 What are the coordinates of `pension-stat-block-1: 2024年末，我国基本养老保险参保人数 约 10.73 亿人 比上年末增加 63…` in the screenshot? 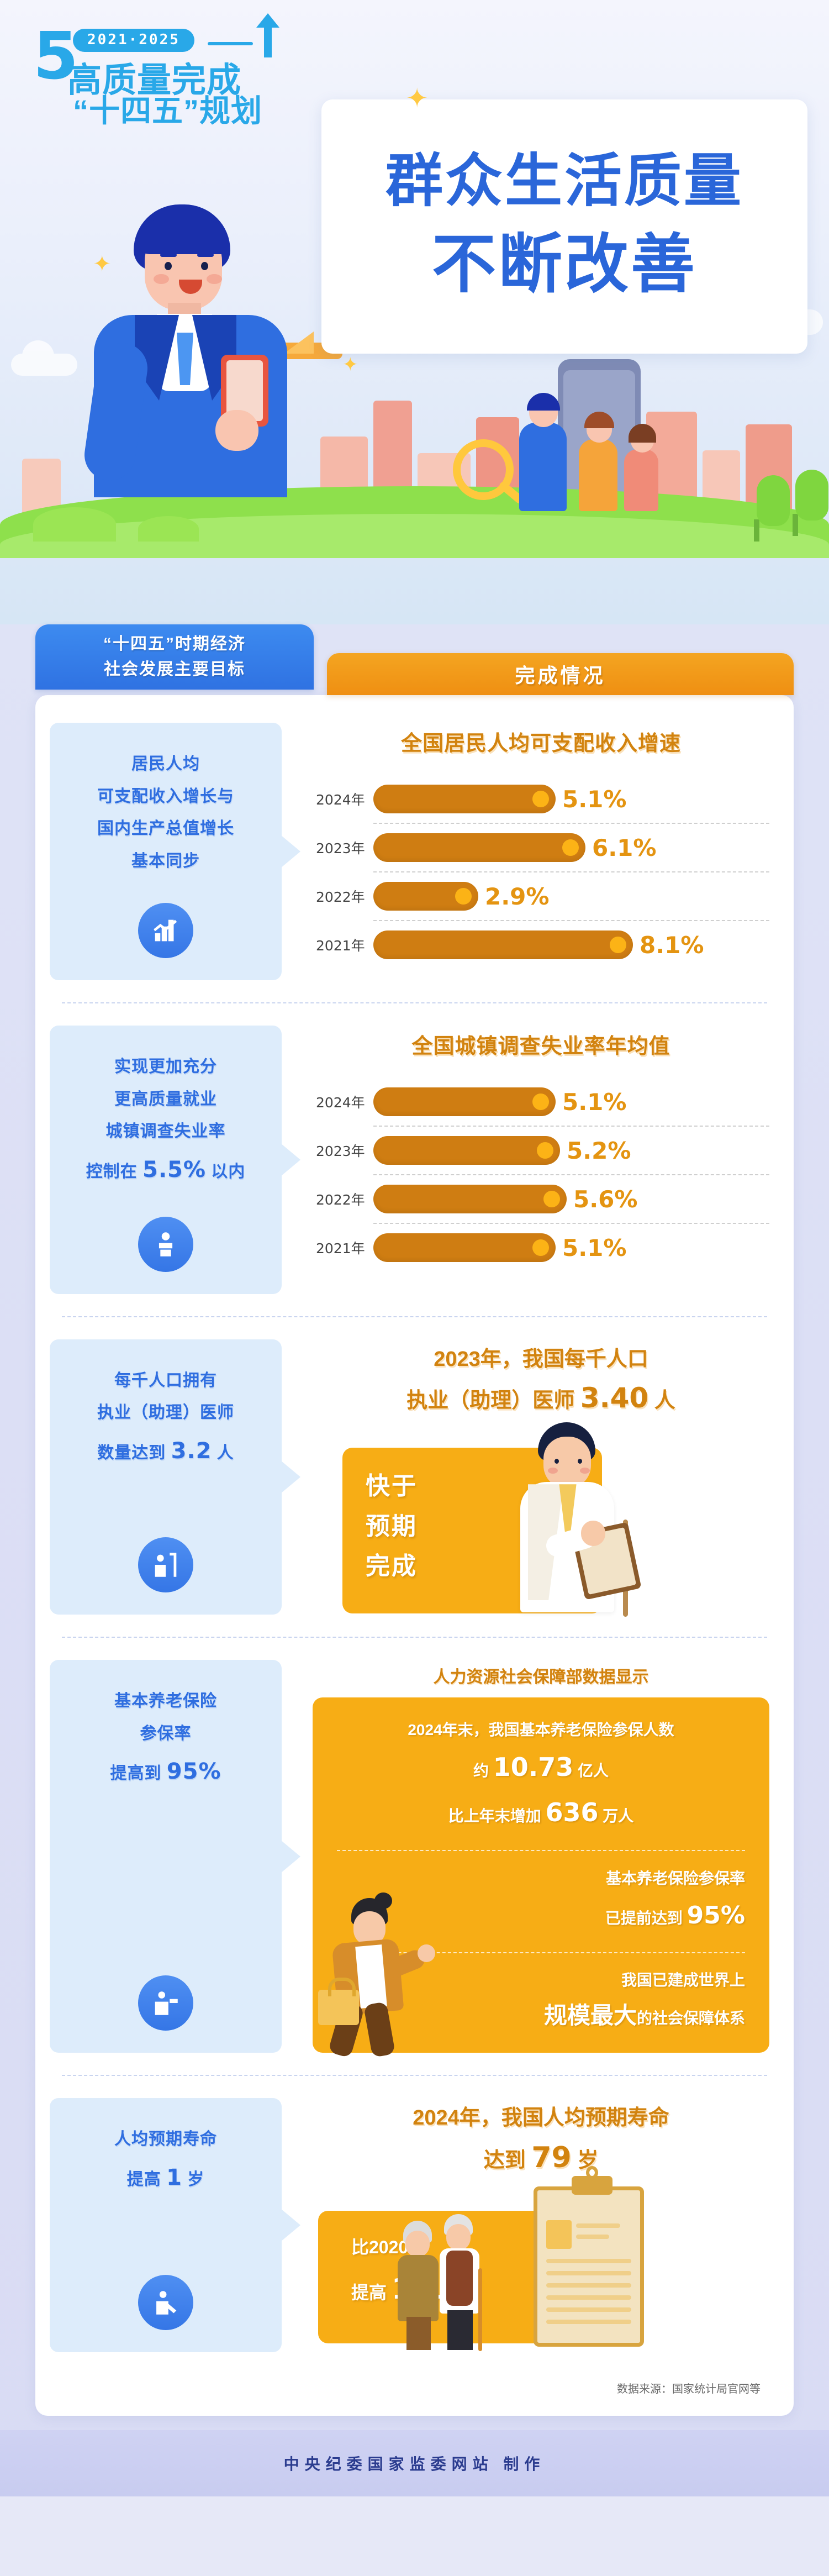 It's located at (541, 1776).